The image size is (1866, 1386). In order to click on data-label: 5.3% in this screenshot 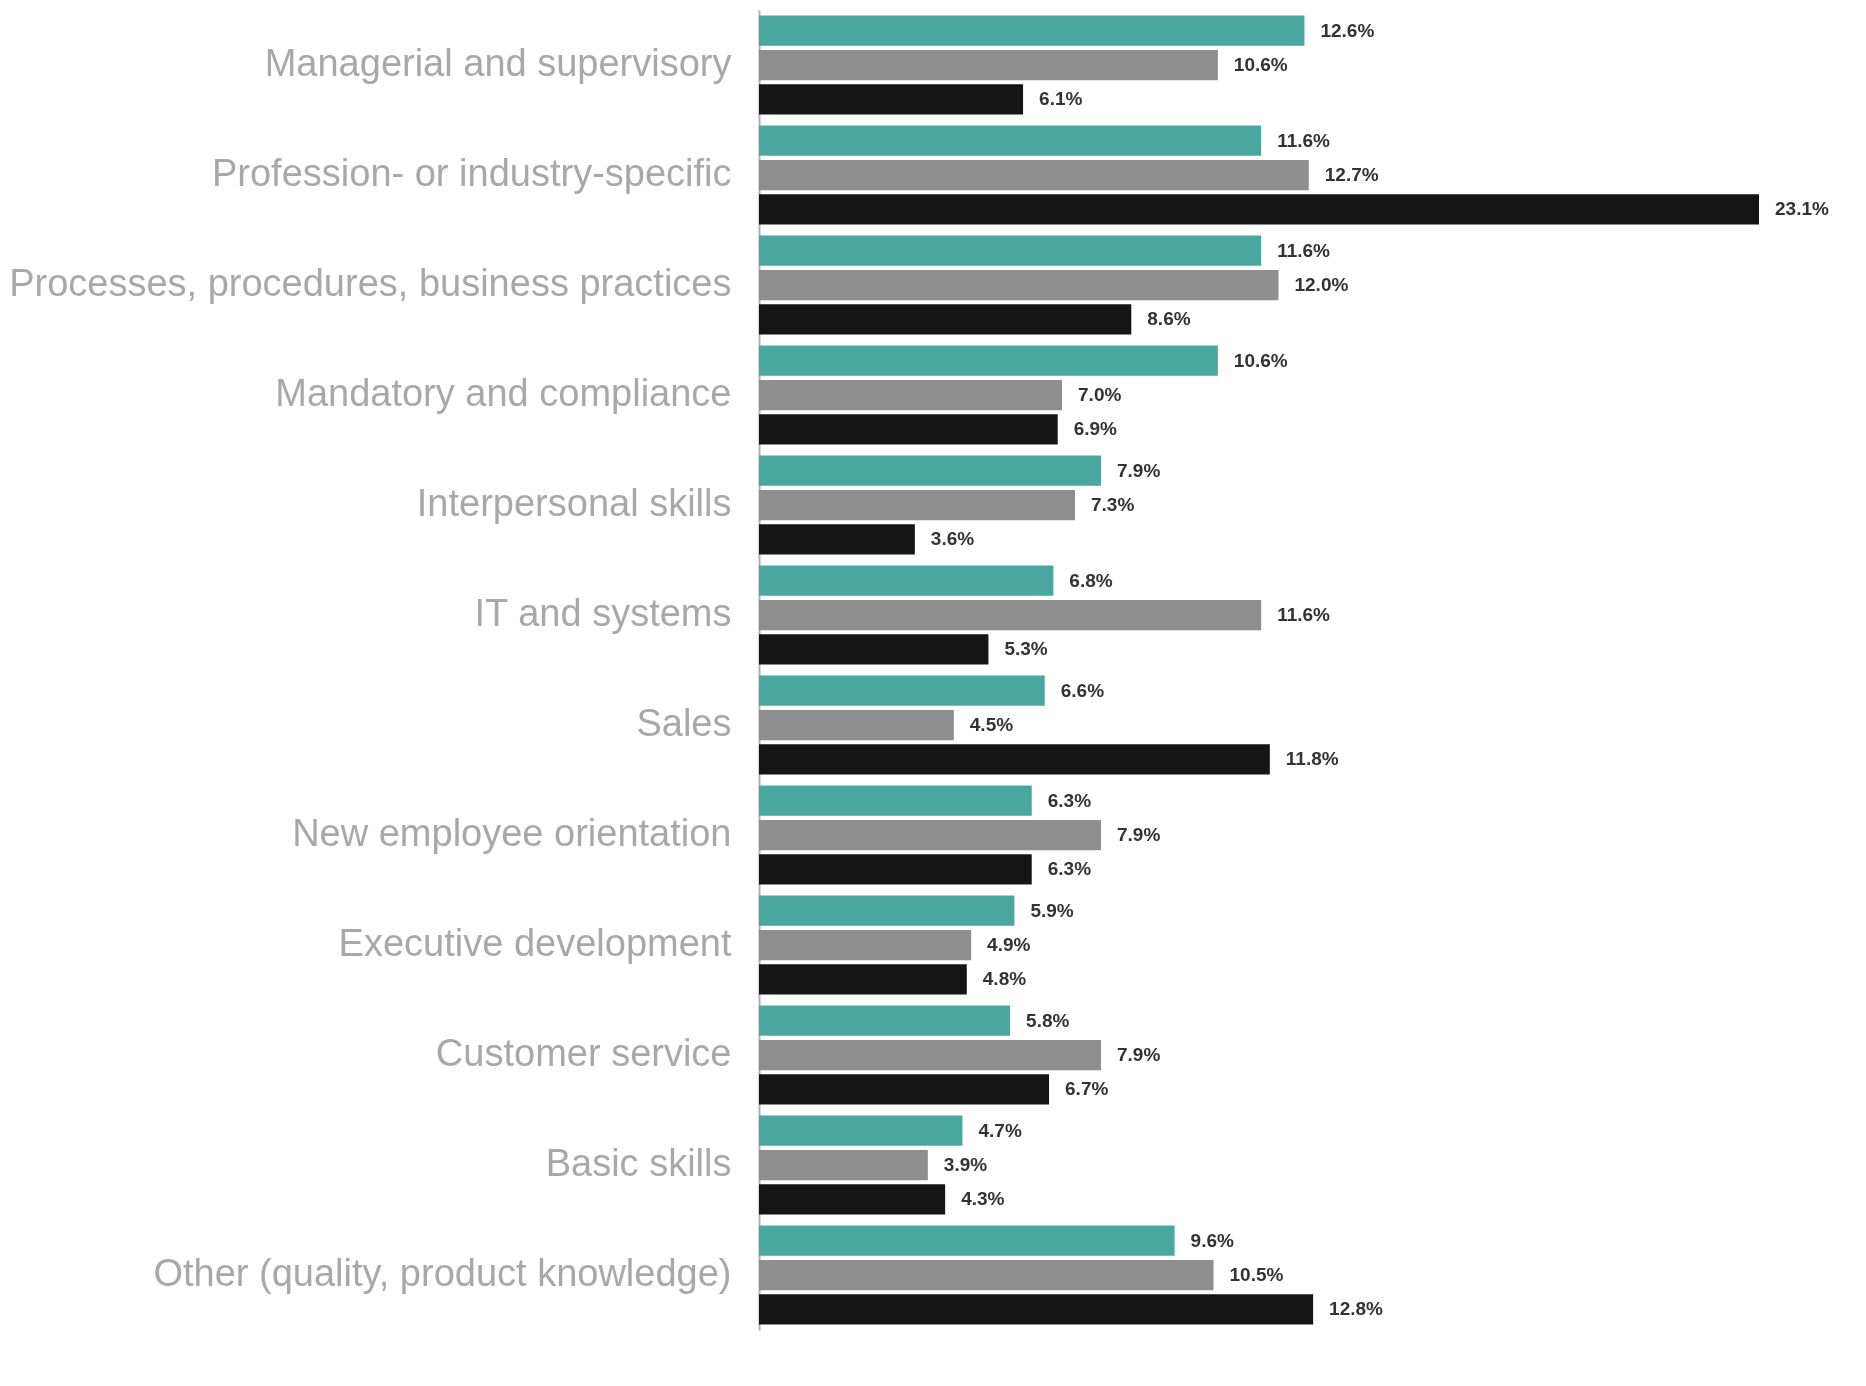, I will do `click(1026, 649)`.